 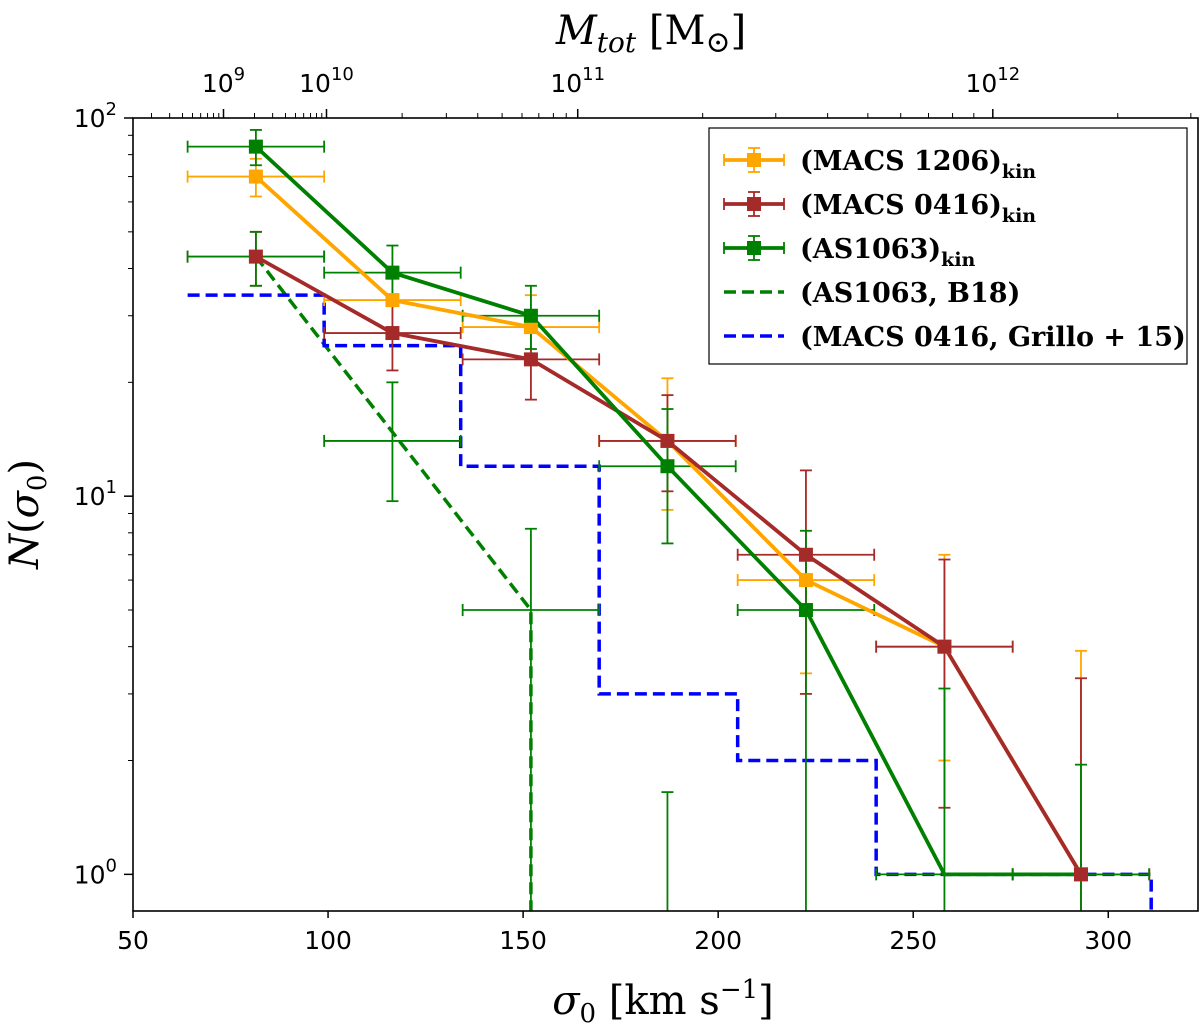 I want to click on top-tick-label: 1011, so click(x=577, y=81).